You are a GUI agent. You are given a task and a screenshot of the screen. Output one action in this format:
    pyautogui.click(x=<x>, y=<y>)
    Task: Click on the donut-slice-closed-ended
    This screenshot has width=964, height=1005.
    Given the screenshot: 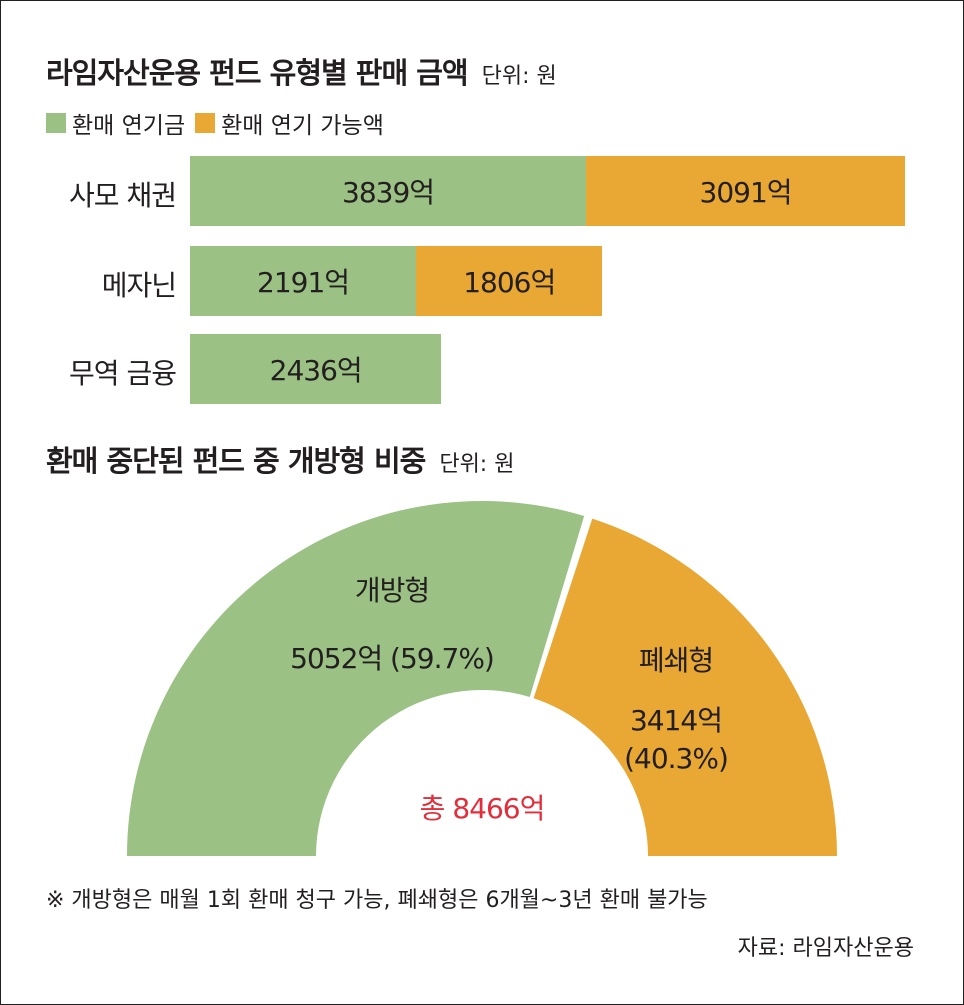 What is the action you would take?
    pyautogui.click(x=685, y=687)
    